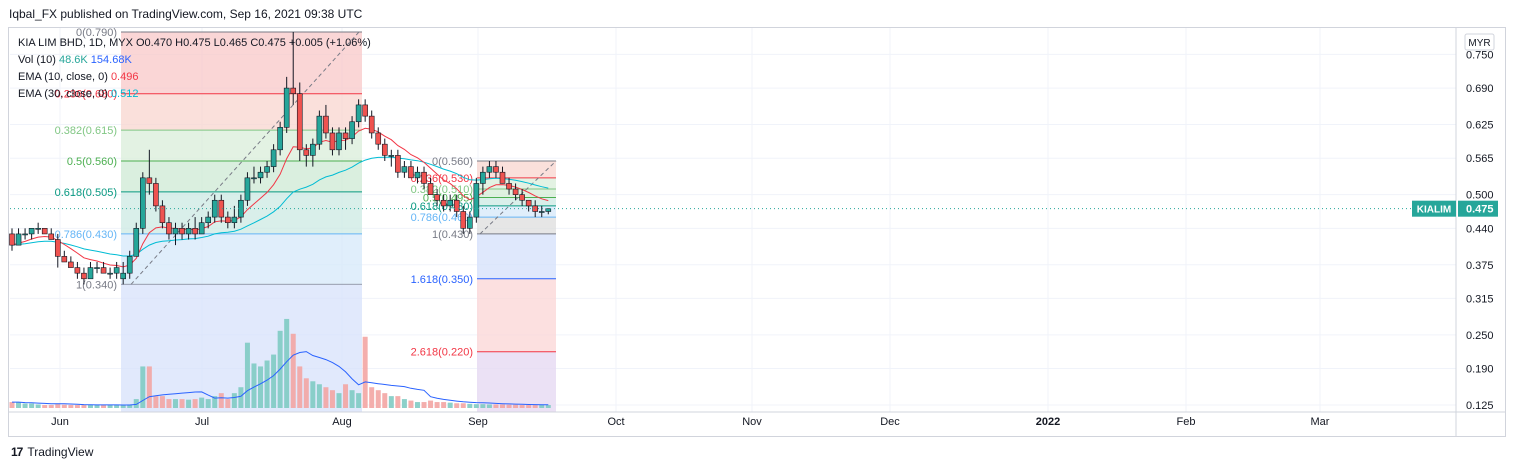 The width and height of the screenshot is (1514, 471). What do you see at coordinates (1480, 336) in the screenshot?
I see `price-tick-label: 0.250` at bounding box center [1480, 336].